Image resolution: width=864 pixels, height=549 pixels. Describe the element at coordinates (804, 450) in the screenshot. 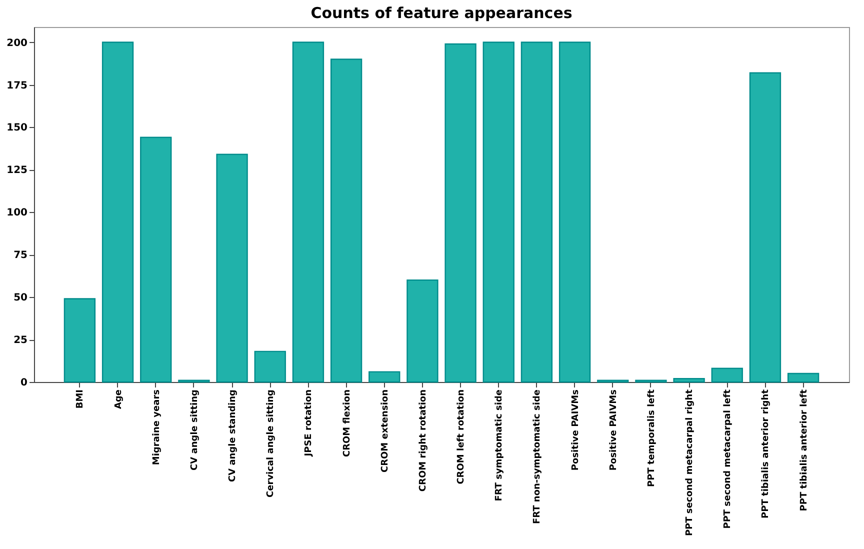

I see `x-tick-label: PPT tibialis anterior left` at that location.